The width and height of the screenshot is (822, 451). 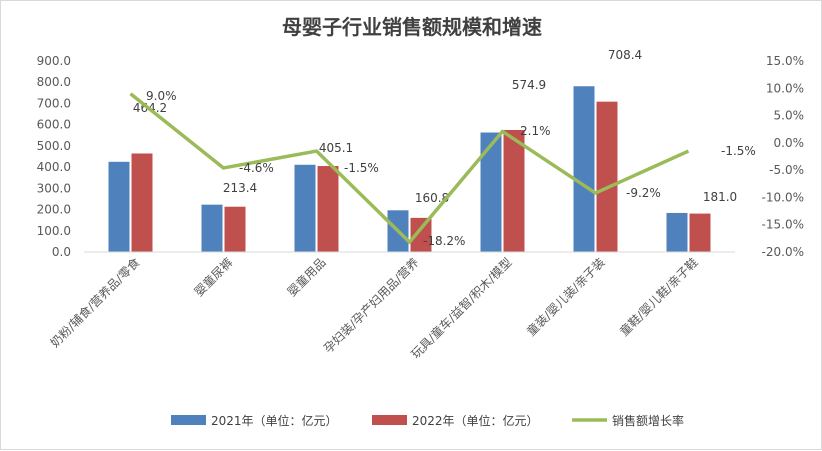 What do you see at coordinates (188, 420) in the screenshot?
I see `legend-swatch-2021` at bounding box center [188, 420].